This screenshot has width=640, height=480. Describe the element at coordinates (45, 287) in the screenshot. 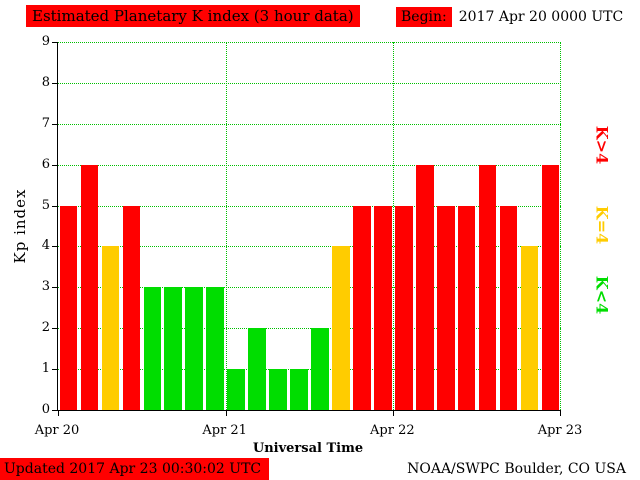

I see `y-tick-label: 3` at that location.